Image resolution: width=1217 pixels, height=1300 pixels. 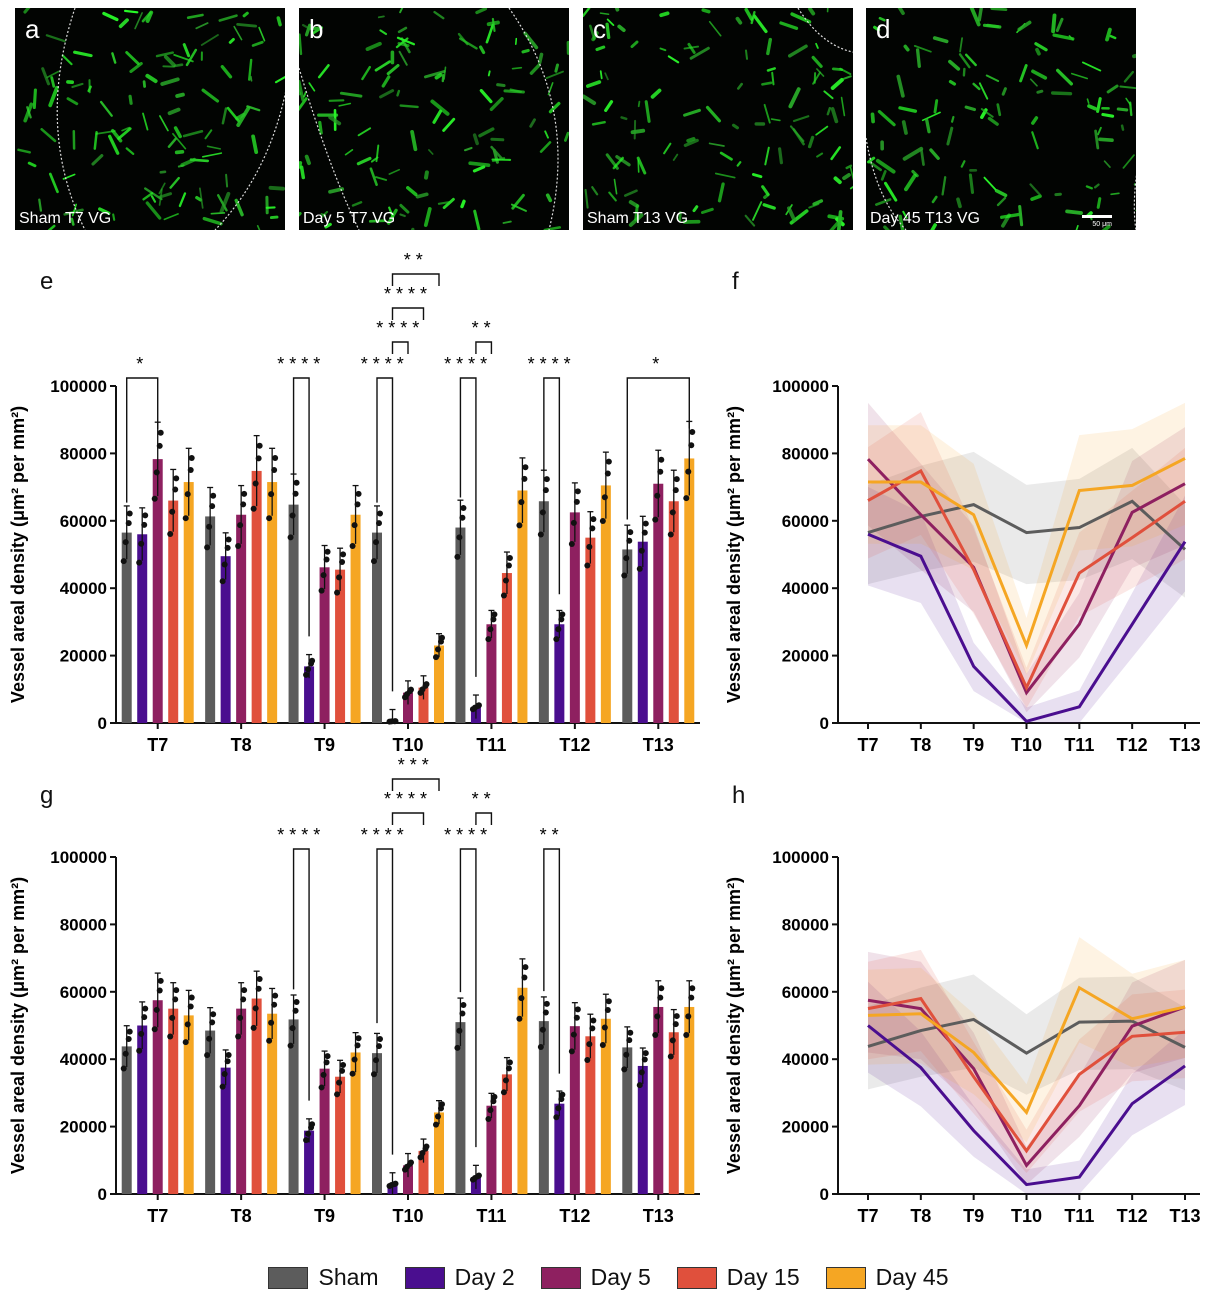 I want to click on micrograph-c-caption: Sham T13 VG, so click(x=638, y=218).